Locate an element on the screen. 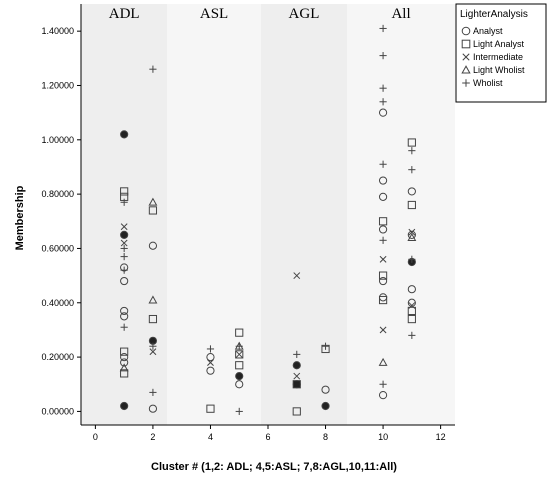  y-axis-title: Membership is located at coordinates (20, 217).